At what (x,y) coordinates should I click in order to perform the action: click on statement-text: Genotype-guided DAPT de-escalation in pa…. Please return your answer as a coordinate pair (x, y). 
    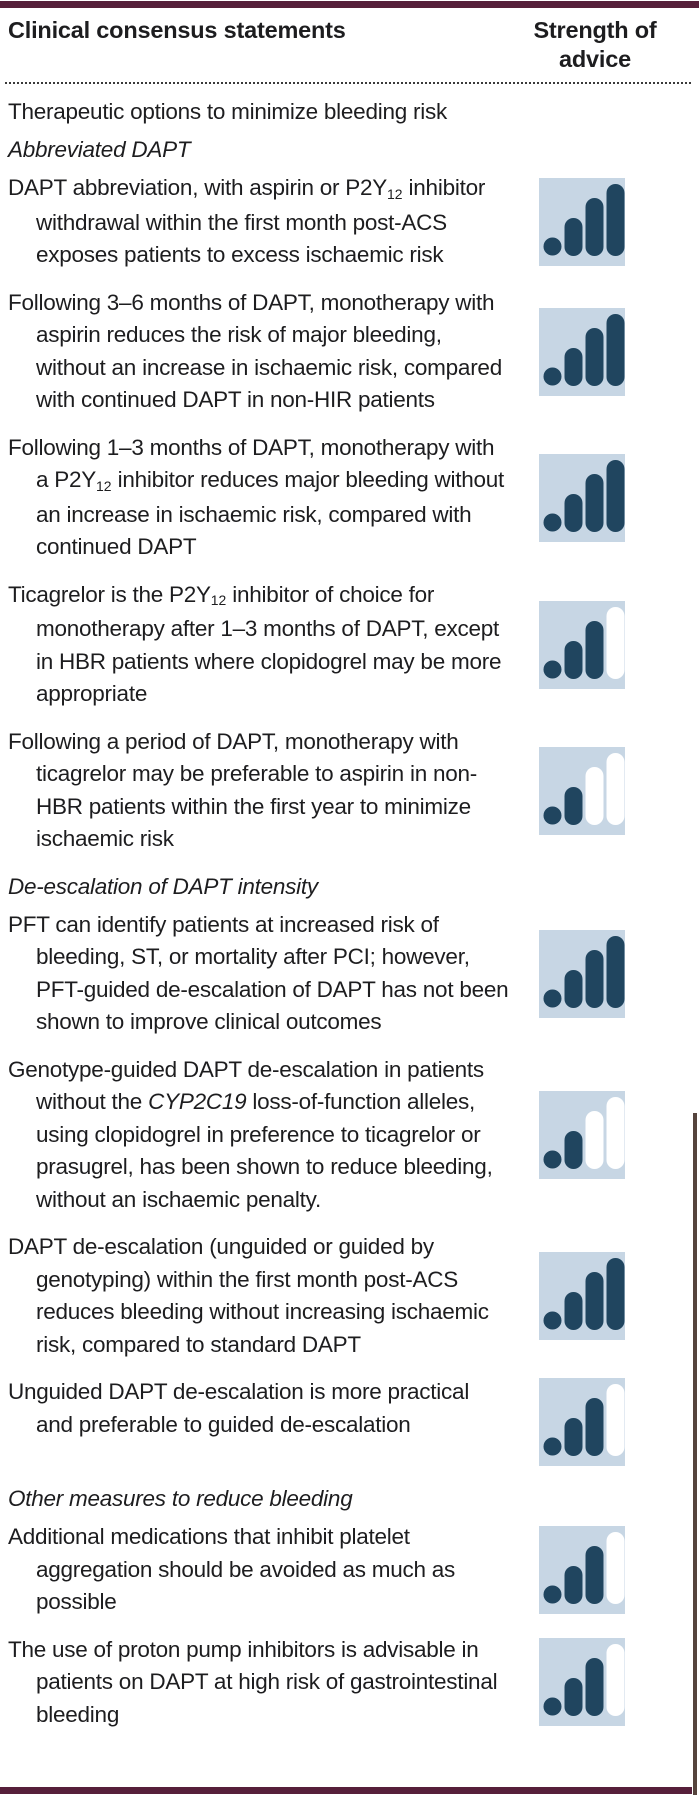
    Looking at the image, I should click on (259, 1135).